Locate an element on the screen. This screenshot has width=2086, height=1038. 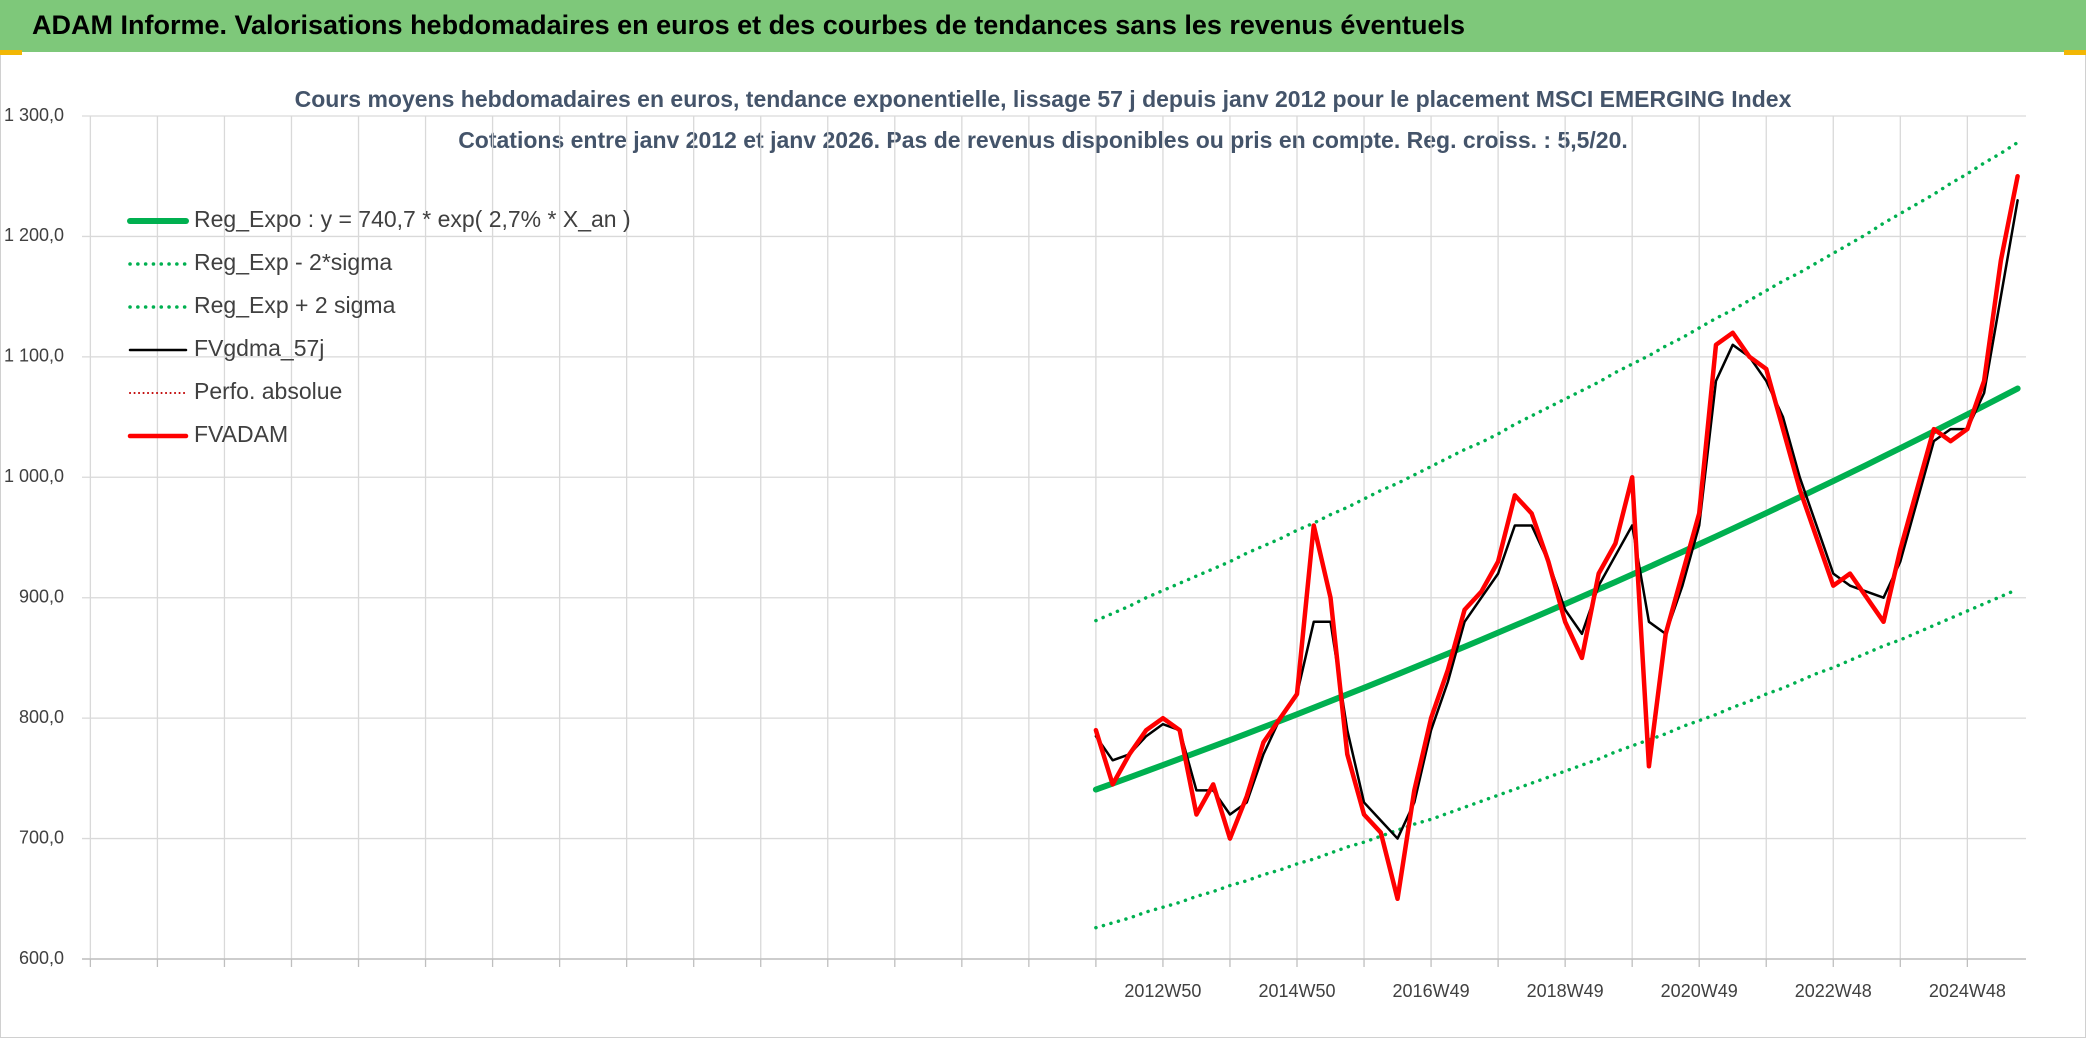
y-tick-label: 1 000,0 is located at coordinates (34, 476).